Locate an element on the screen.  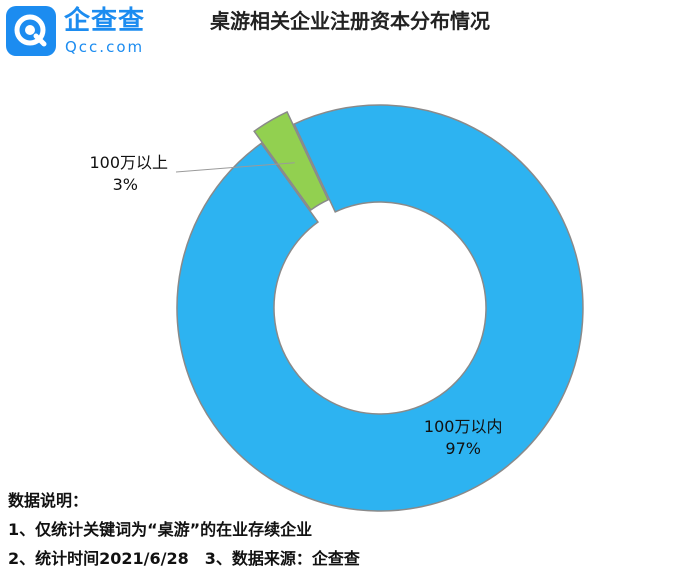
chart-title: 桌游相关企业注册资本分布情况 is located at coordinates (350, 21).